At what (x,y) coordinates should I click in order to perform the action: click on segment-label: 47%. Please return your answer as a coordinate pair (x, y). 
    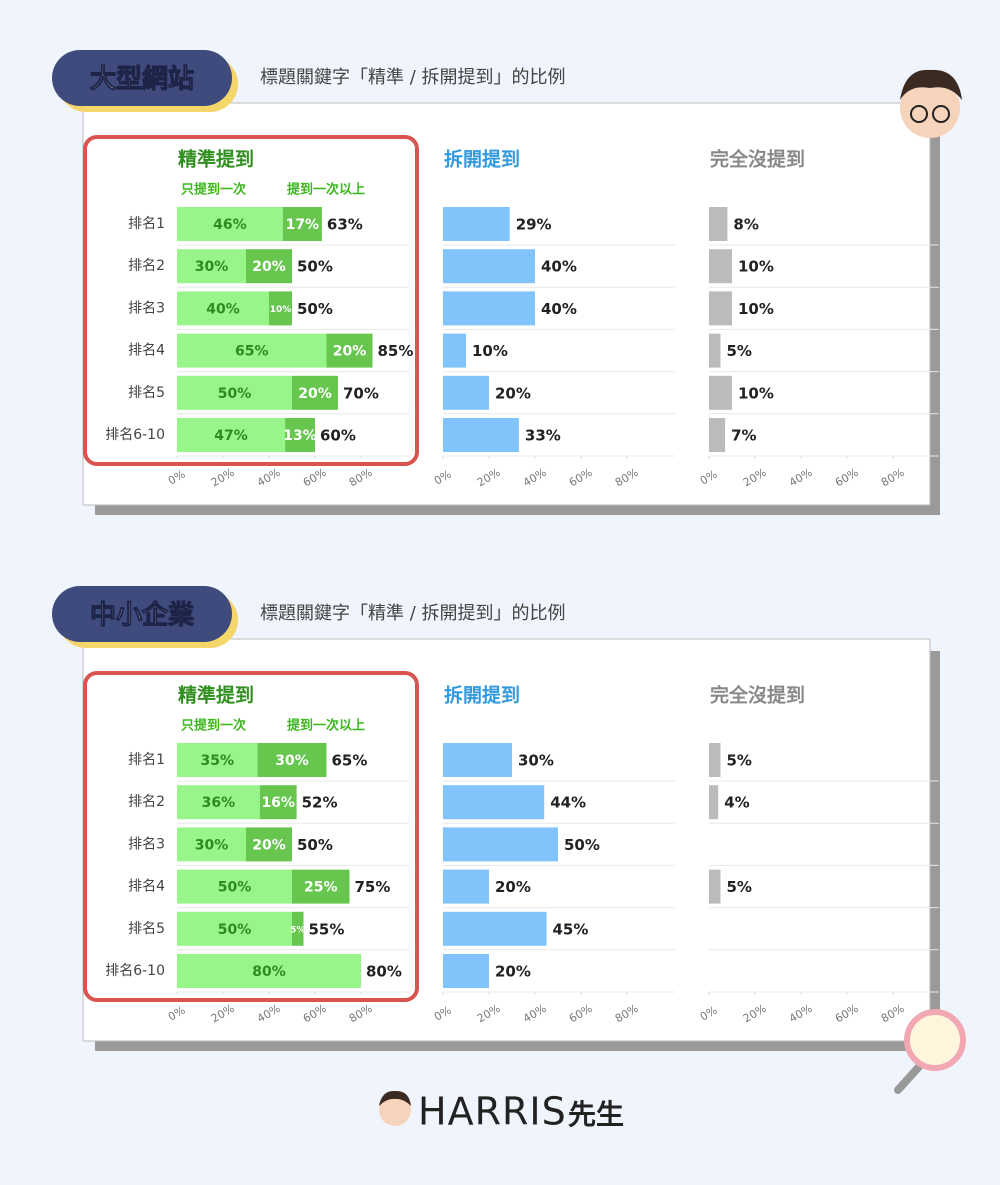
    Looking at the image, I should click on (231, 436).